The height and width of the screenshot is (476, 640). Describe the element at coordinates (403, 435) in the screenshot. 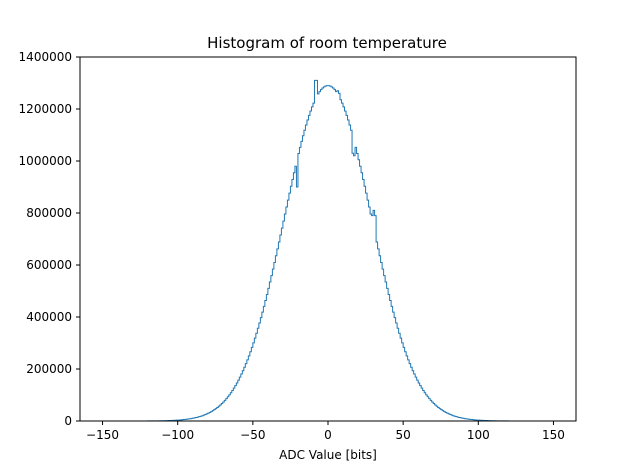

I see `x-tick-label: 50` at that location.